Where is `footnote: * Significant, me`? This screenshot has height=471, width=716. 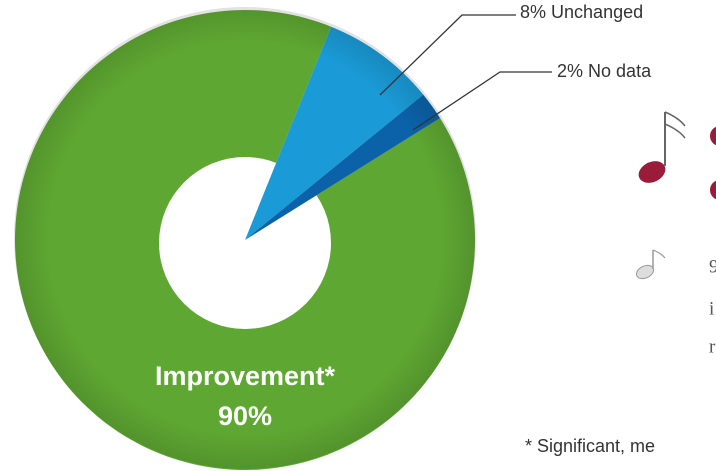 footnote: * Significant, me is located at coordinates (590, 446).